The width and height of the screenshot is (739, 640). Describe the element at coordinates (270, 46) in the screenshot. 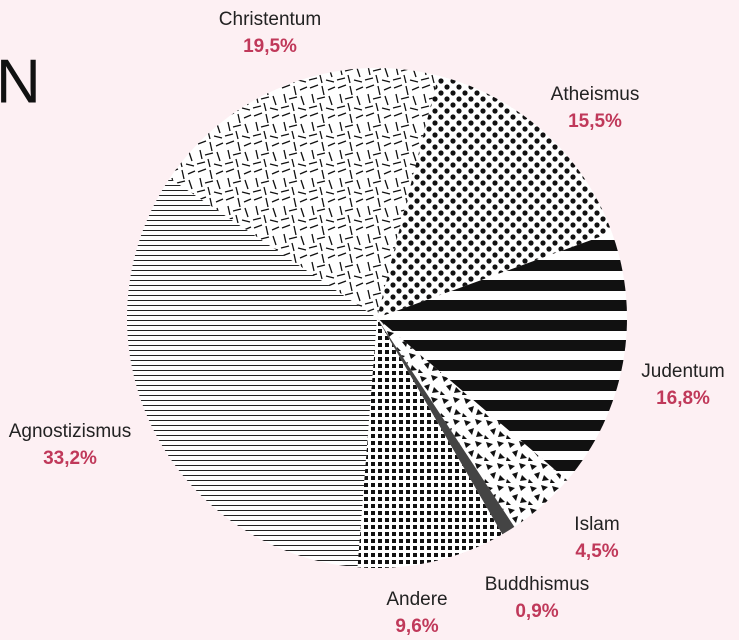

I see `slice-value: 19,5%` at that location.